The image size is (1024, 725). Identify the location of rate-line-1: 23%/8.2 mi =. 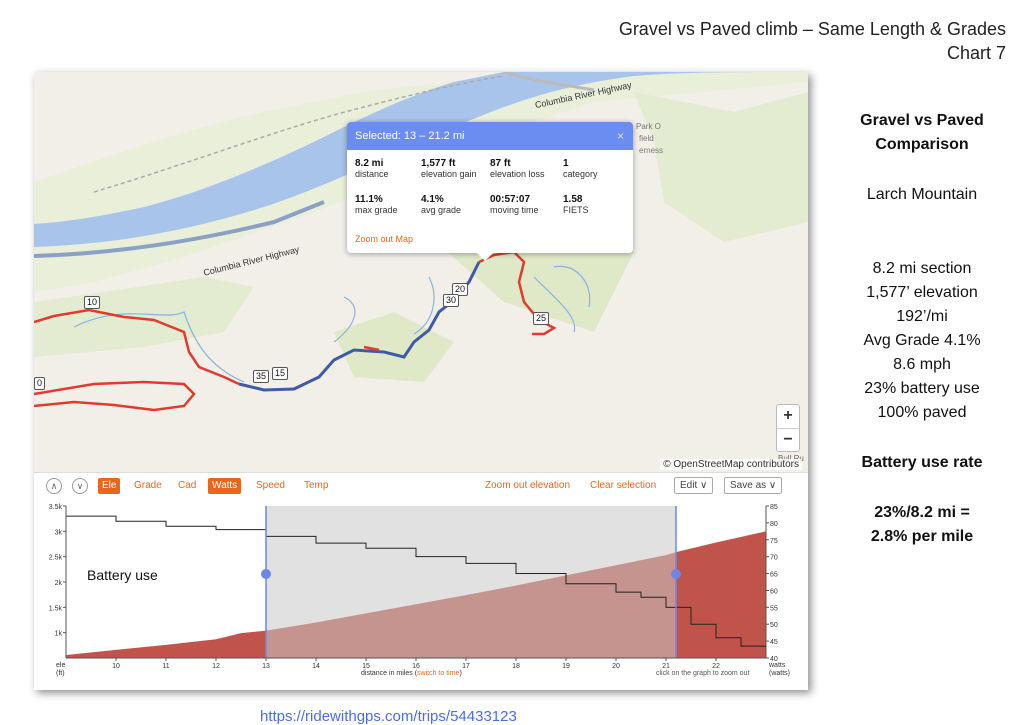
(922, 512).